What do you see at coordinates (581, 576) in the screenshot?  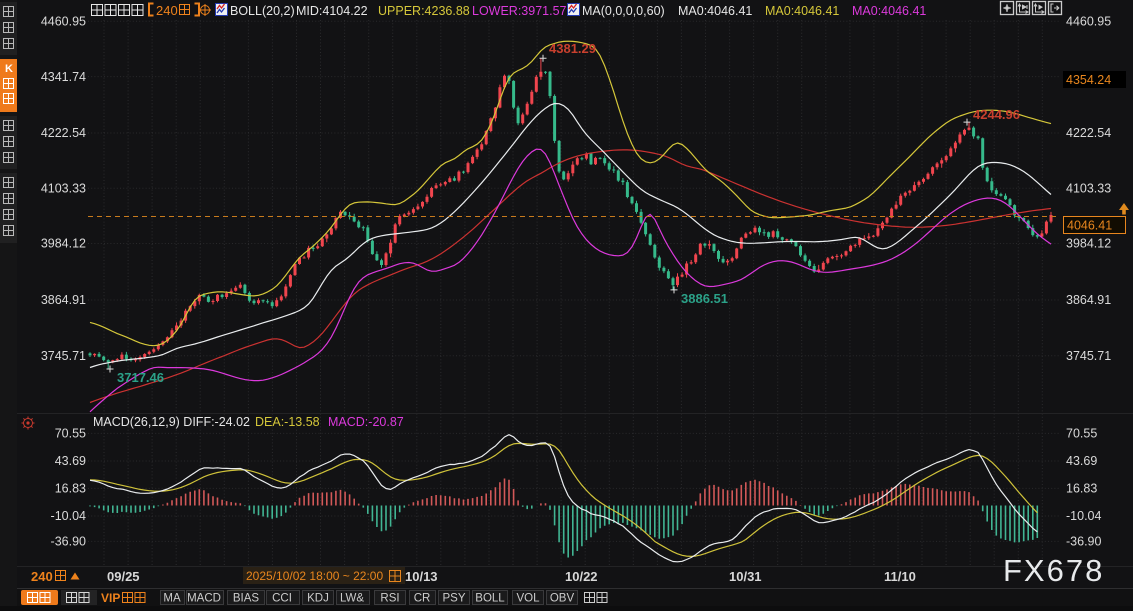 I see `svg-text: 10/22` at bounding box center [581, 576].